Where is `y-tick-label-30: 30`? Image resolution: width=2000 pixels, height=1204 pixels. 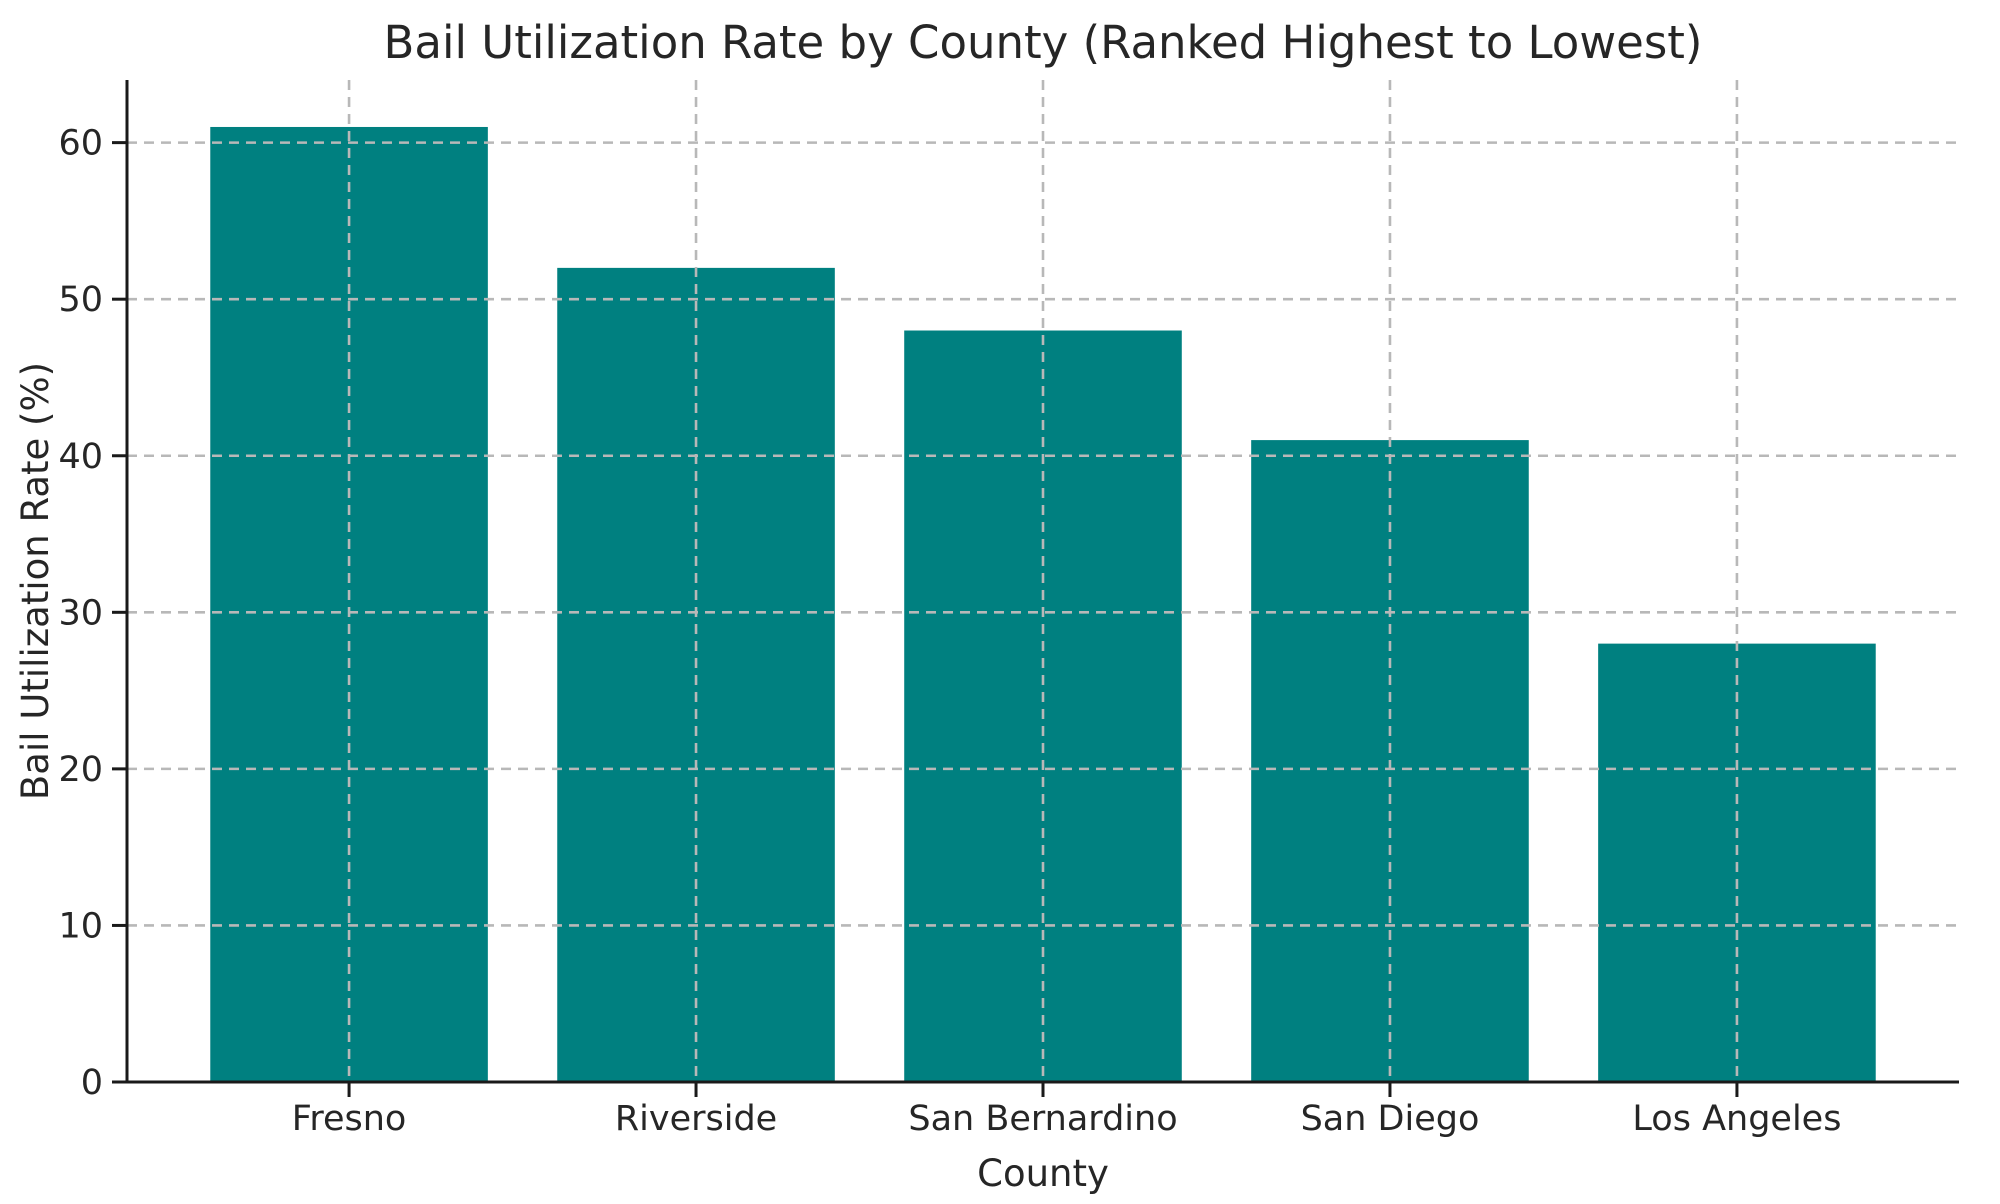 y-tick-label-30: 30 is located at coordinates (80, 613).